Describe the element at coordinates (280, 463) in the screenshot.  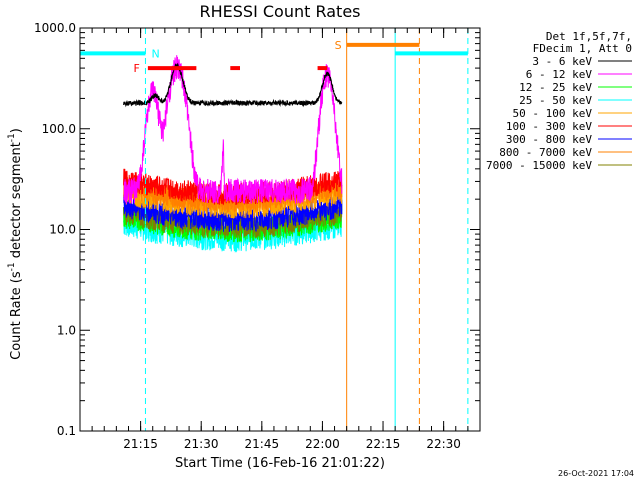
I see `x-axis-label: Start Time (16-Feb-16 21:01:22)` at that location.